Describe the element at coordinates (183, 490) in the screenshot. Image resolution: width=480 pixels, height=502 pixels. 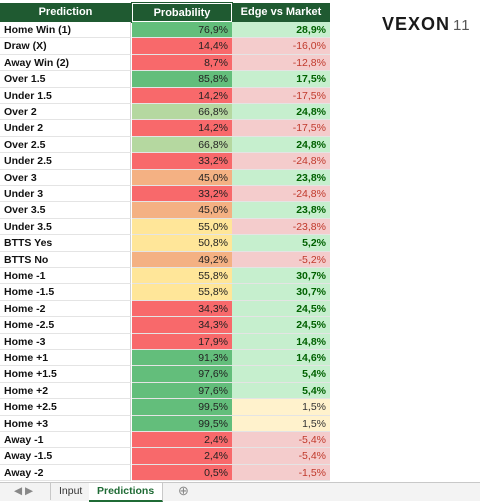
I see `add-sheet: ⊕` at that location.